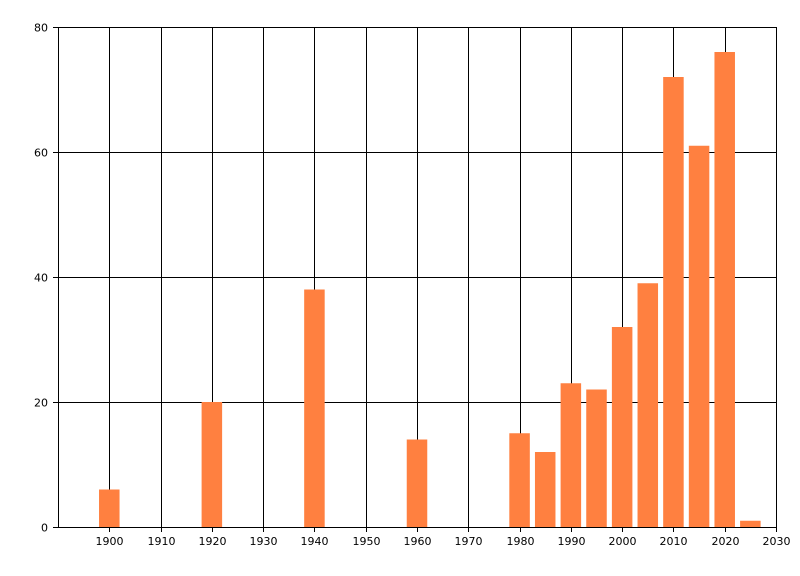  I want to click on x-tick-label: 2010, so click(674, 541).